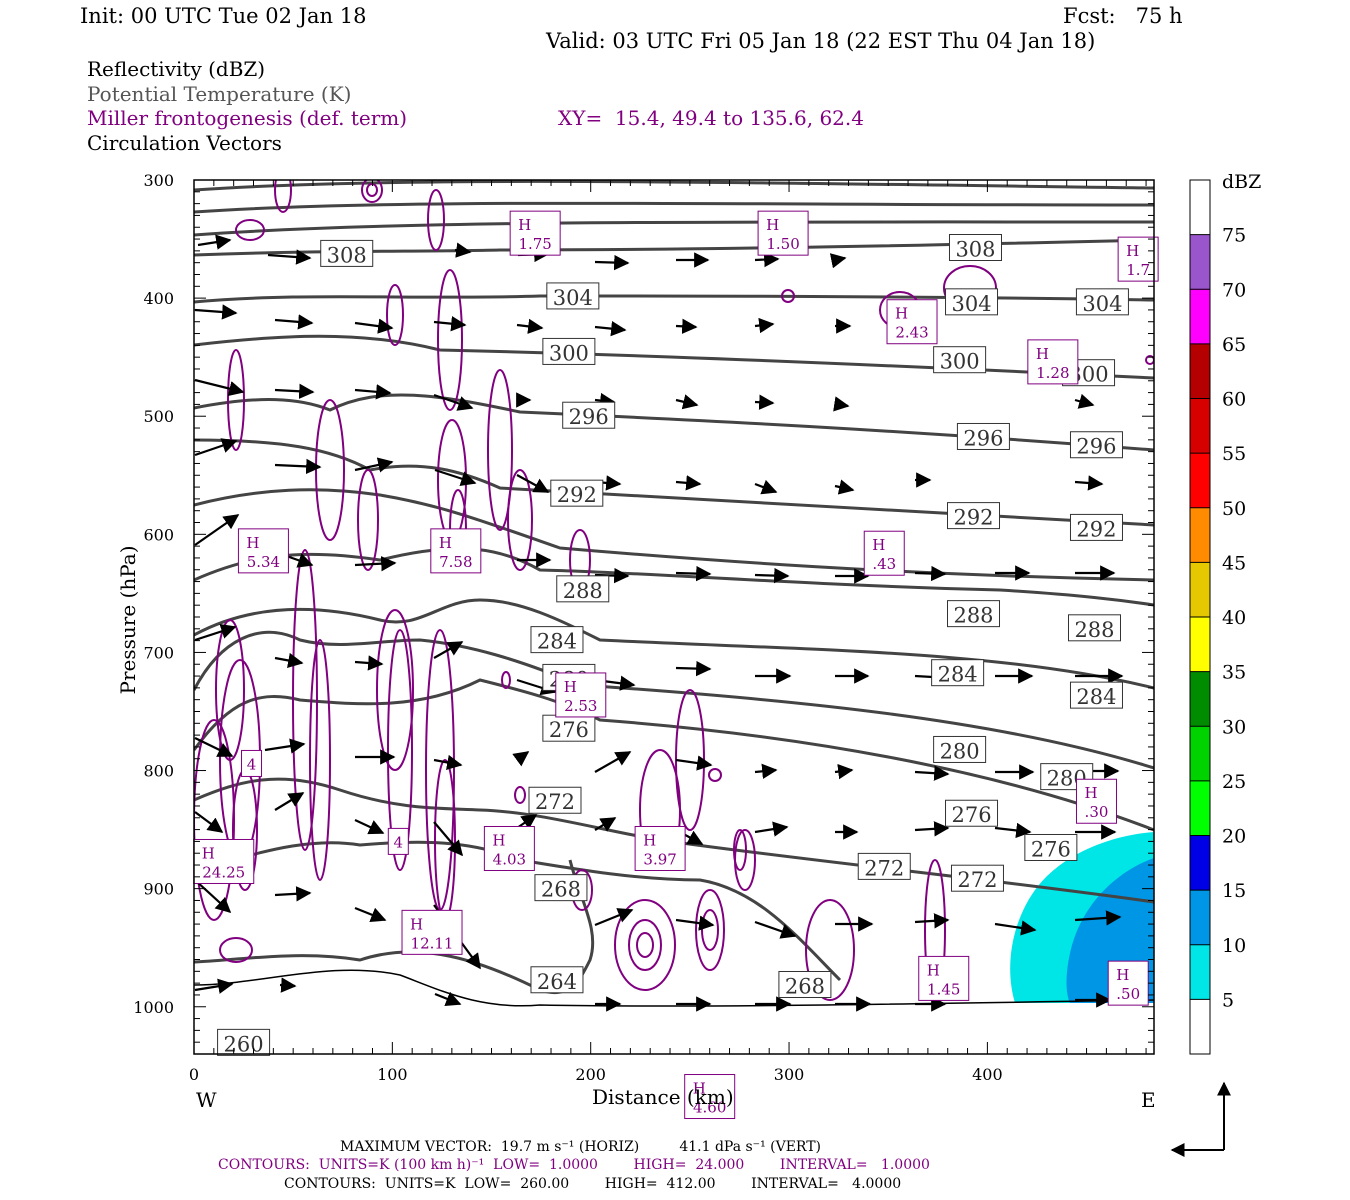 The height and width of the screenshot is (1200, 1350). I want to click on reflectivity-label: Reflectivity (dBZ), so click(176, 69).